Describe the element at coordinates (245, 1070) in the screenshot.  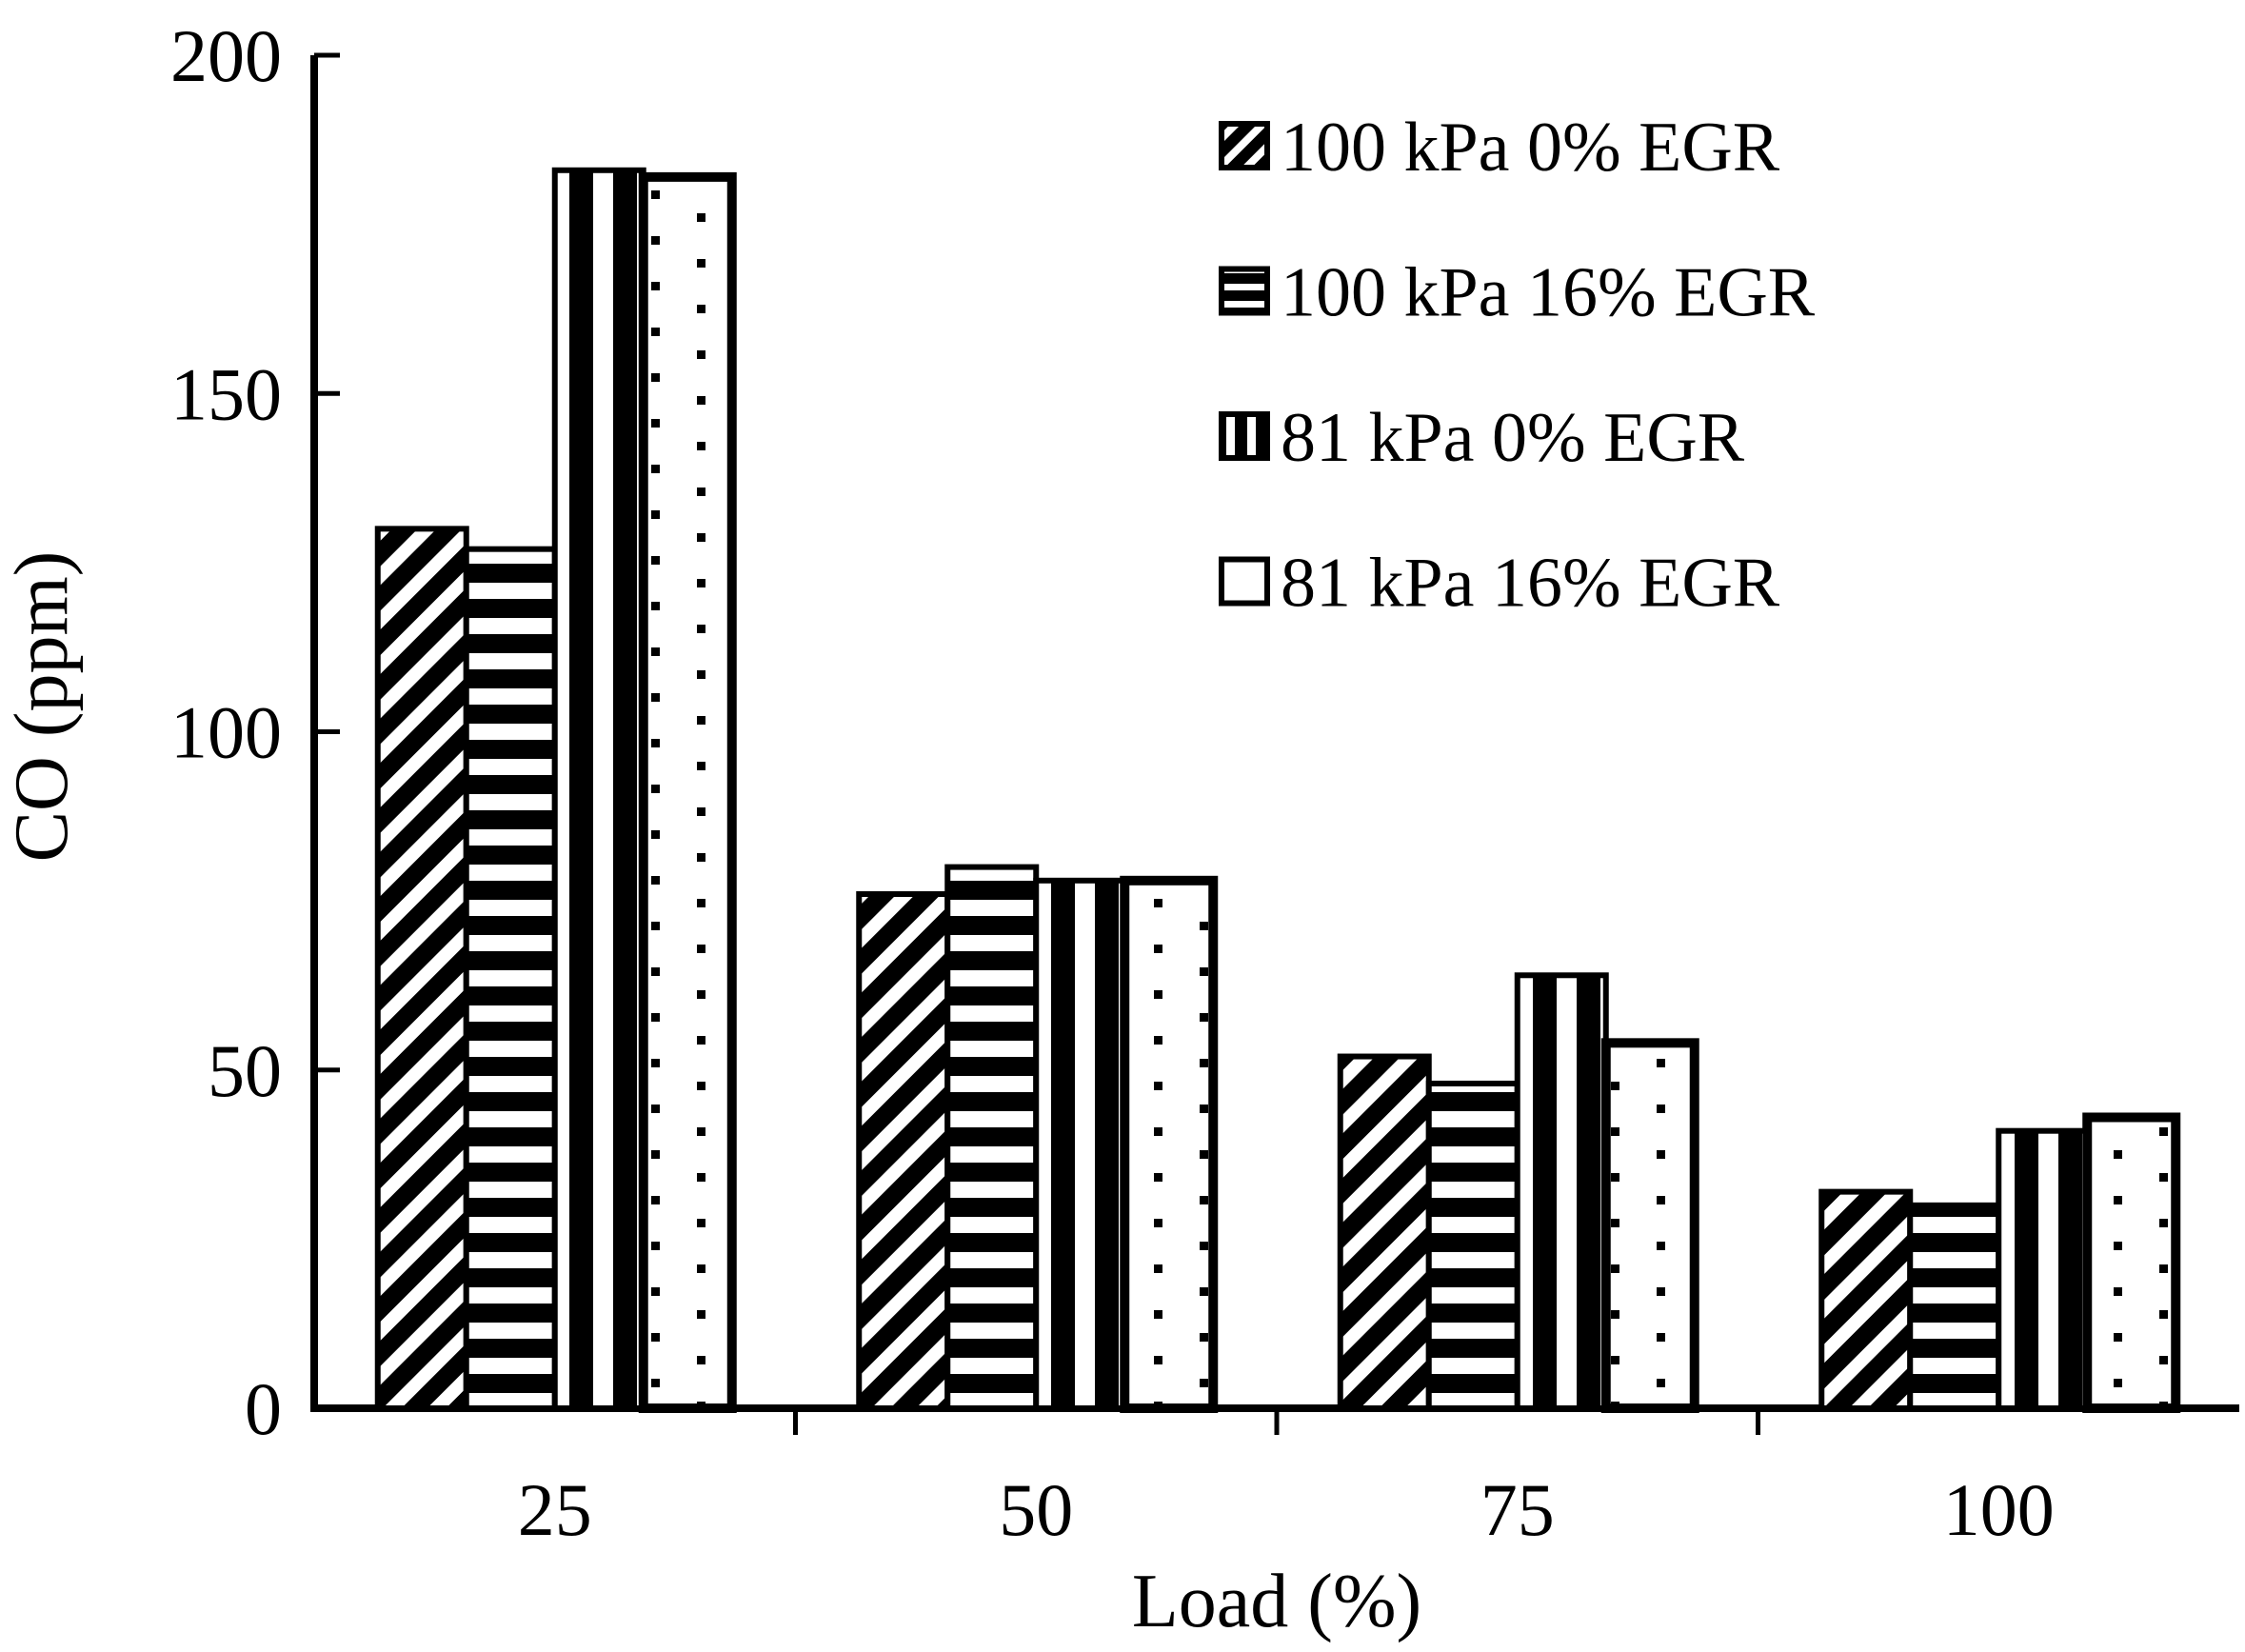
I see `y-tick-label: 50` at that location.